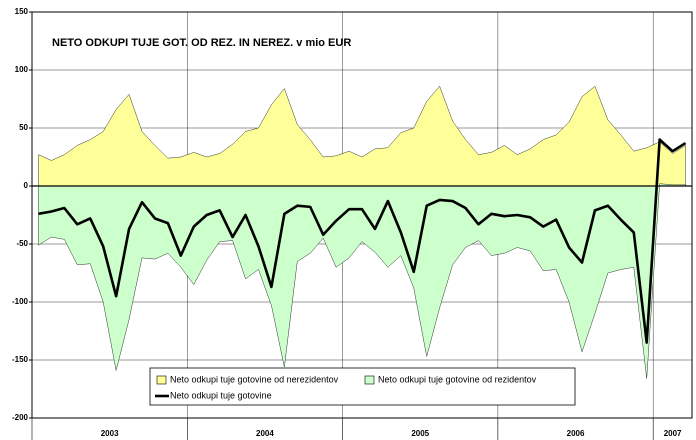 This screenshot has height=440, width=696. I want to click on y-tick-label: 100, so click(22, 69).